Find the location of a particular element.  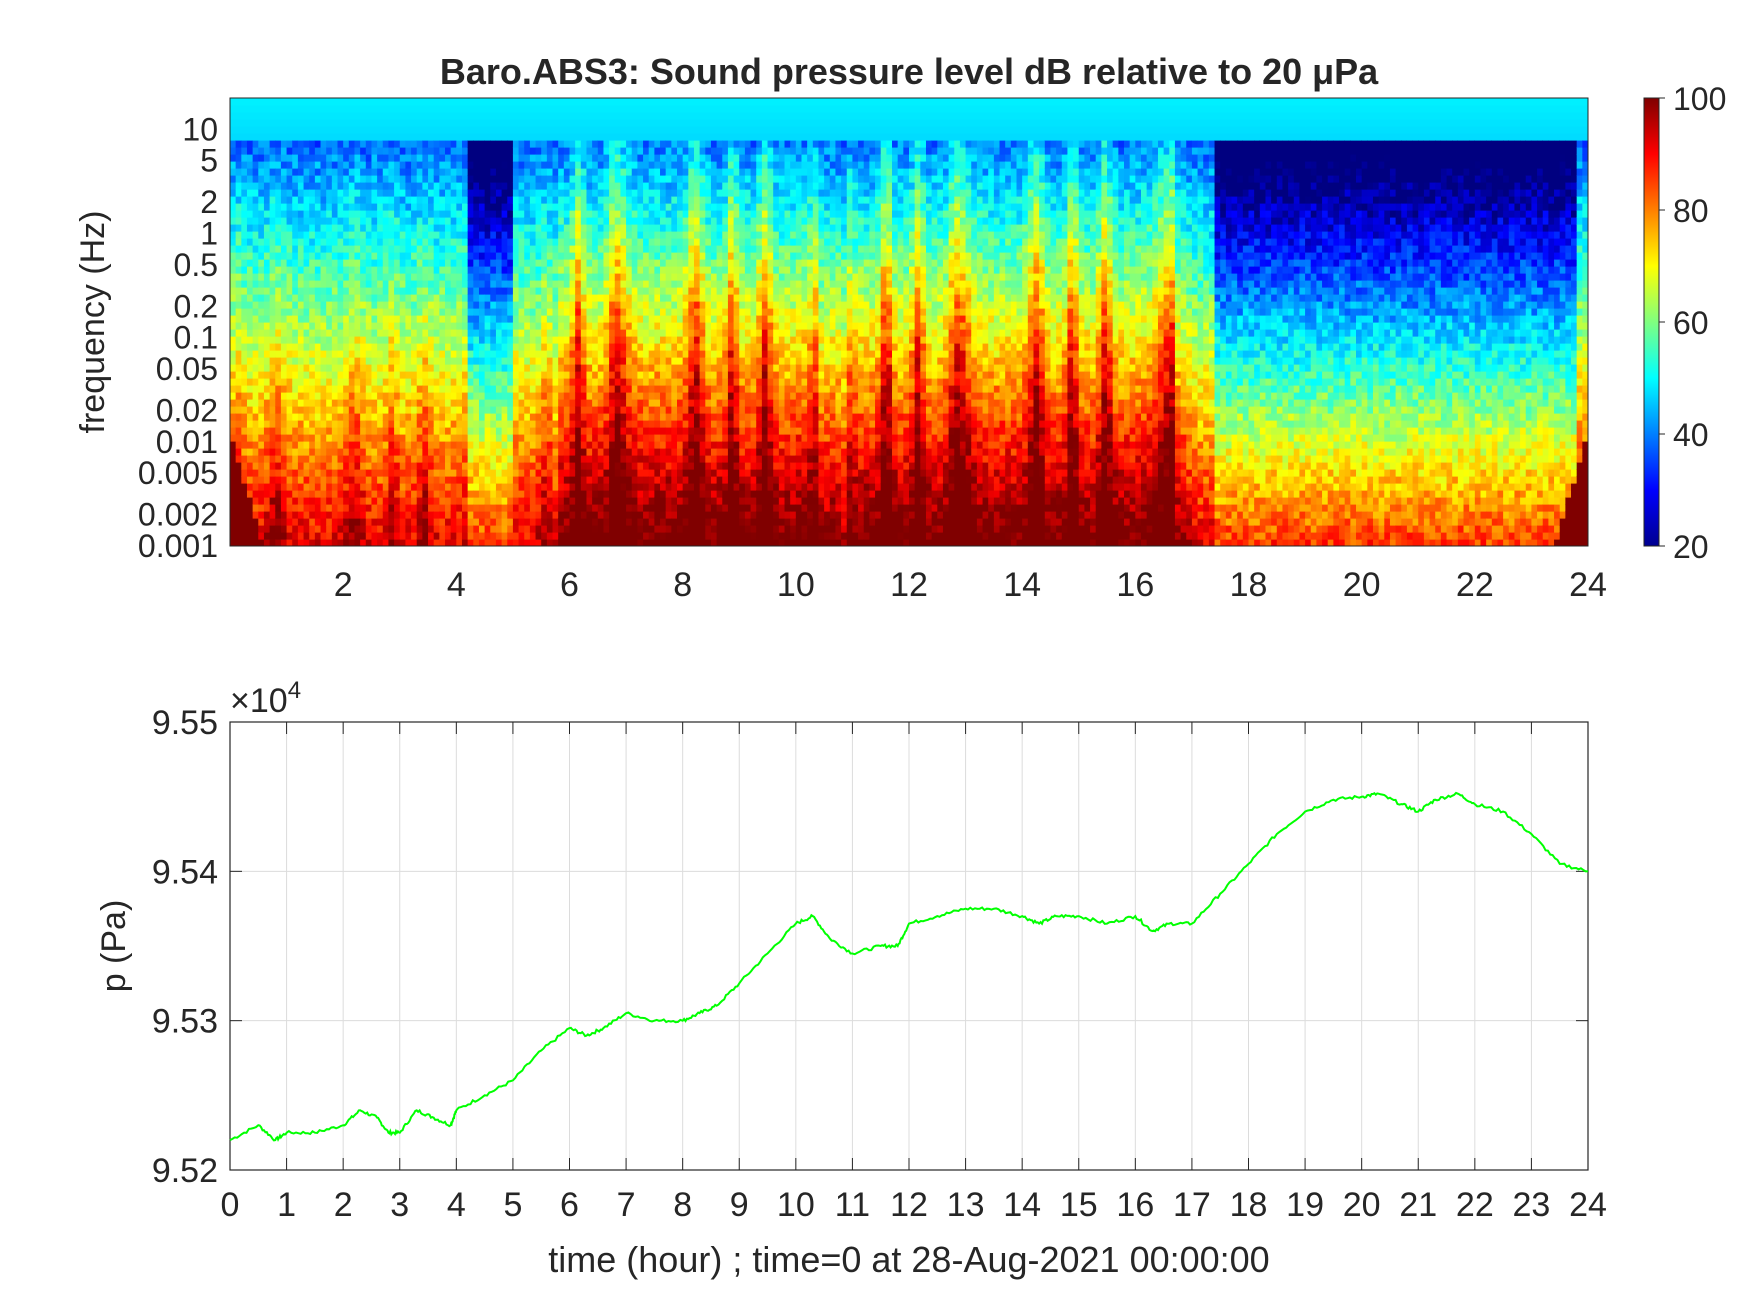

pressure-x-tick-label: 13 is located at coordinates (966, 1205).